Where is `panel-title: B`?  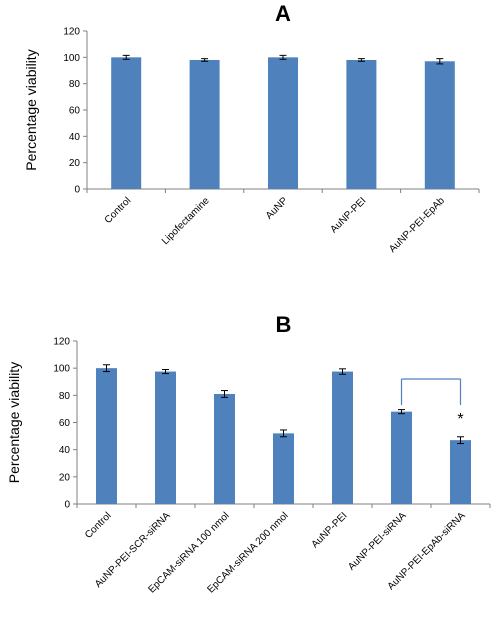
panel-title: B is located at coordinates (284, 324).